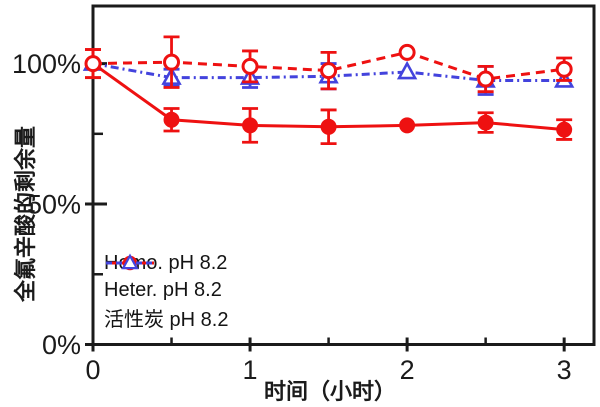  What do you see at coordinates (407, 370) in the screenshot?
I see `x-tick-label: 2` at bounding box center [407, 370].